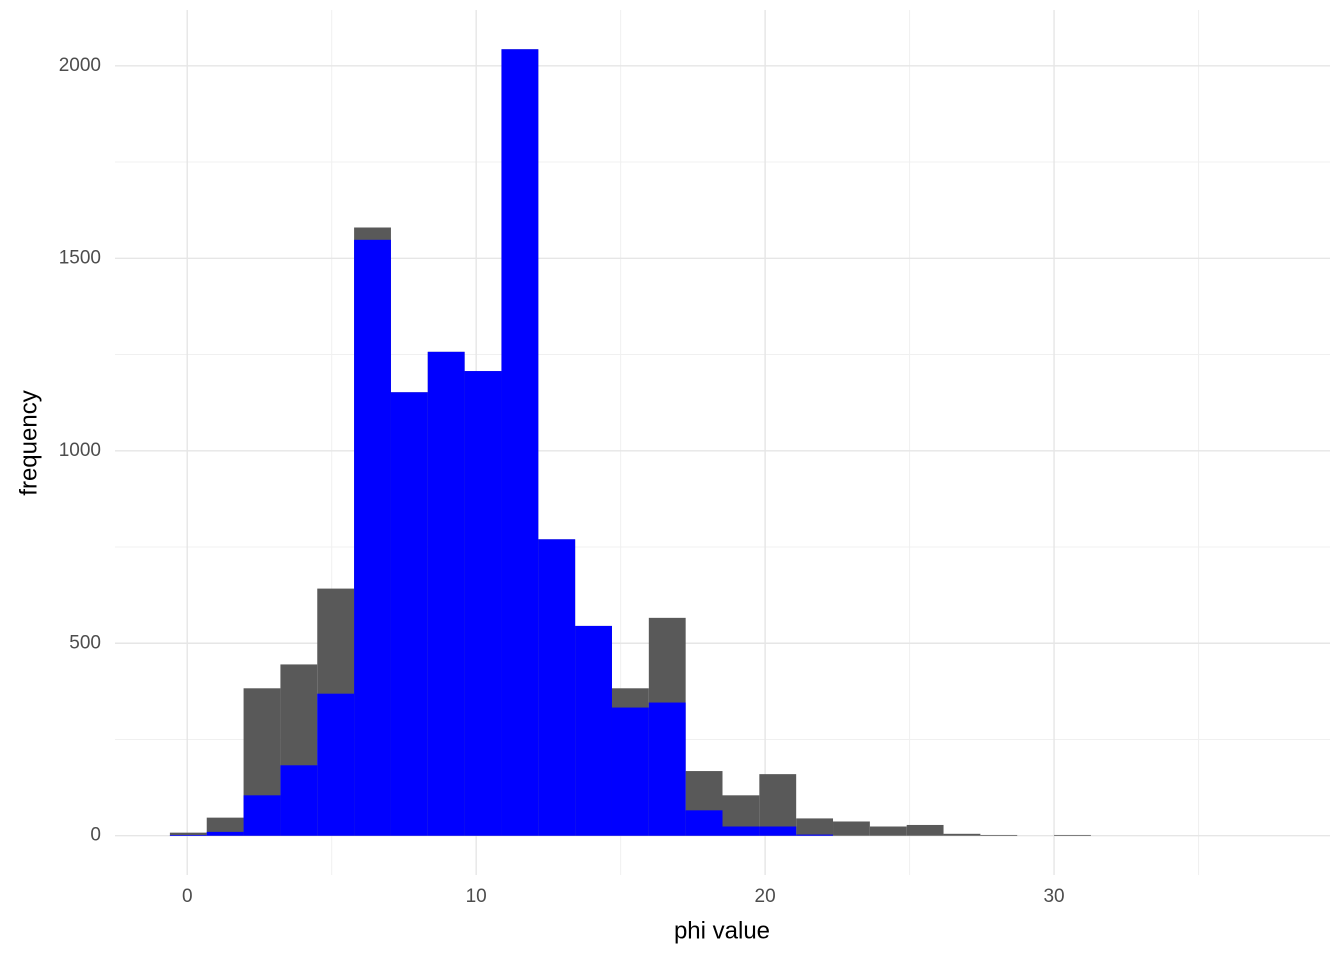  I want to click on x-tick-label: 0, so click(187, 896).